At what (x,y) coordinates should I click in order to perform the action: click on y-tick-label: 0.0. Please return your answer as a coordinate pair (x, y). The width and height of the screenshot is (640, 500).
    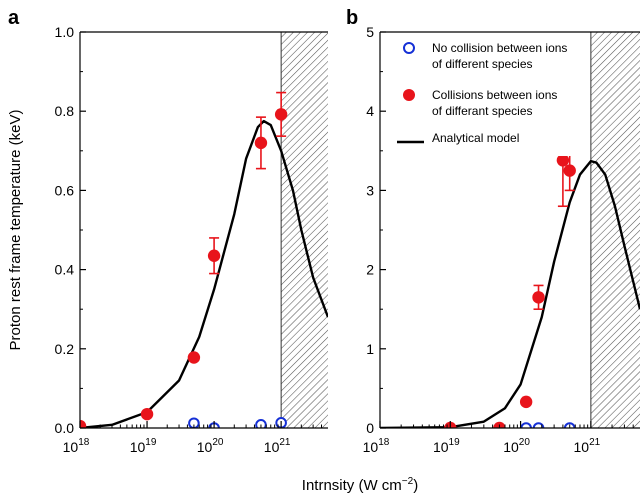
    Looking at the image, I should click on (65, 428).